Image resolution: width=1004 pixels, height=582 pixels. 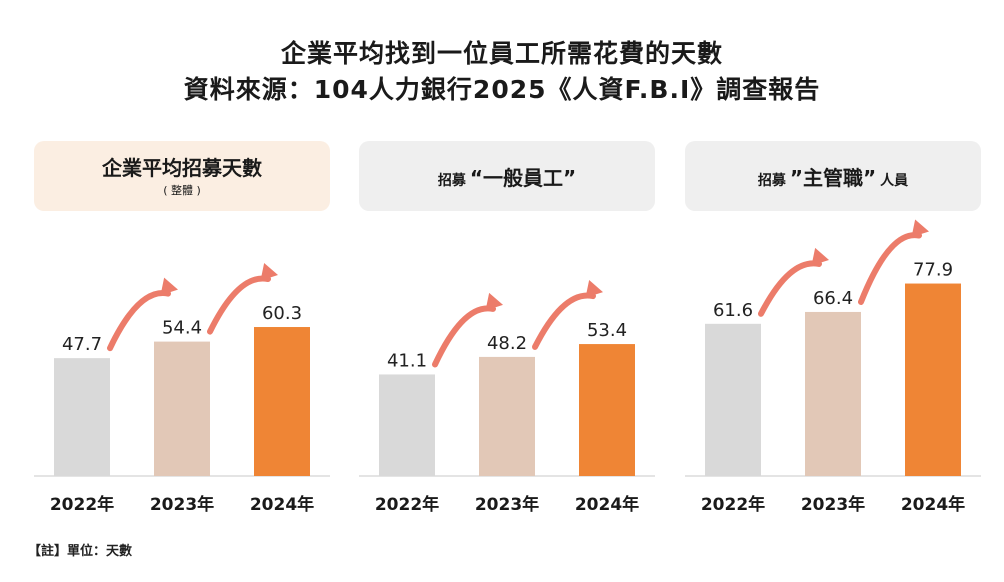 I want to click on chart-title: 企業平均找到一位員工所需花費的天數, so click(x=501, y=53).